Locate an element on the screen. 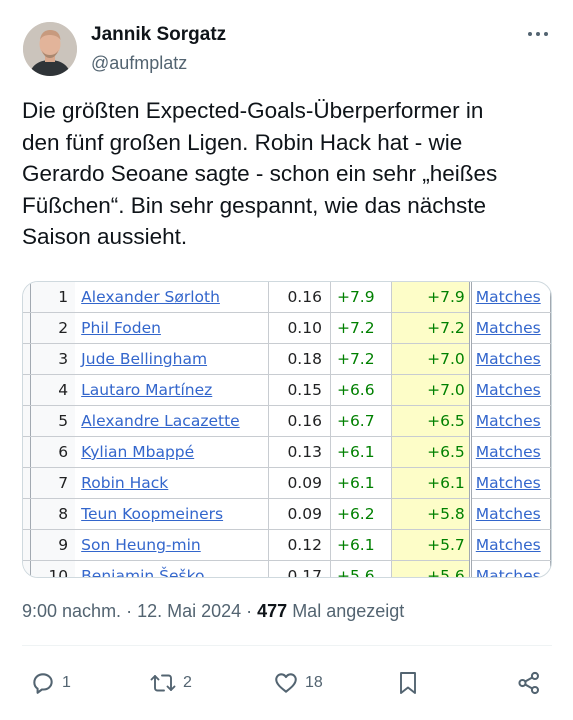 The image size is (573, 720). table-row: 2 Phil Foden 0.10 +7.2 +7.2 Matches is located at coordinates (287, 328).